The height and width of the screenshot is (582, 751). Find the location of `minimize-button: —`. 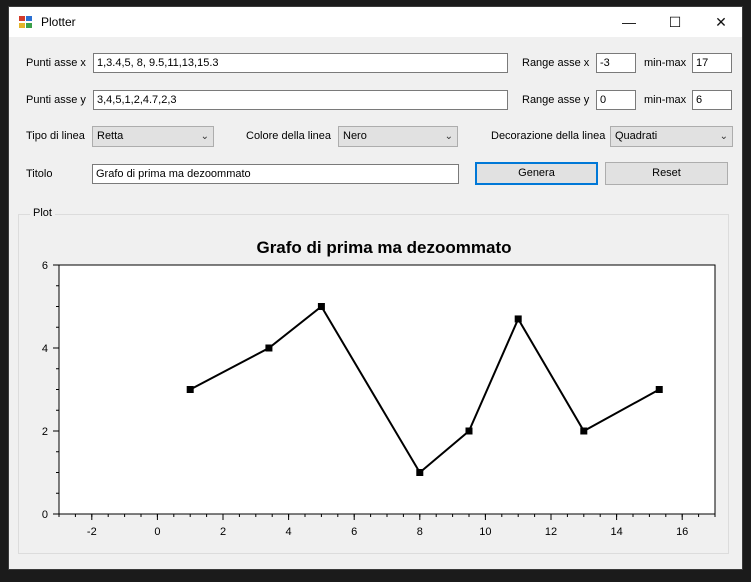

minimize-button: — is located at coordinates (629, 22).